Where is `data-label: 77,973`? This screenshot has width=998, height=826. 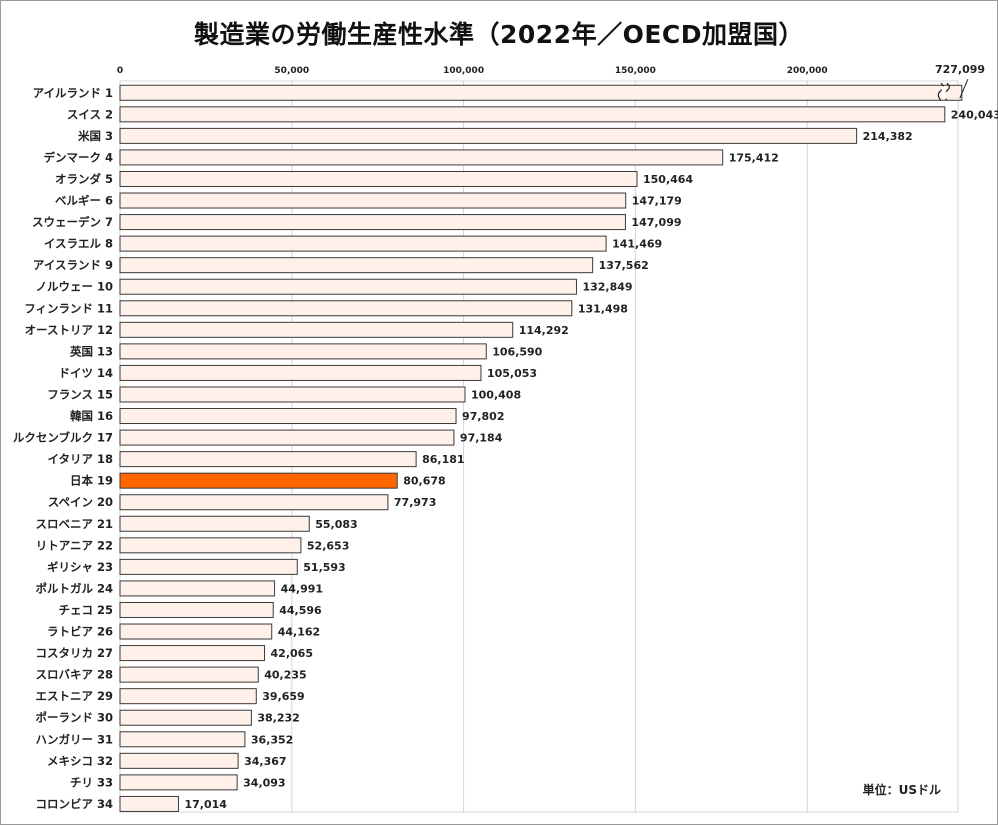
data-label: 77,973 is located at coordinates (415, 502).